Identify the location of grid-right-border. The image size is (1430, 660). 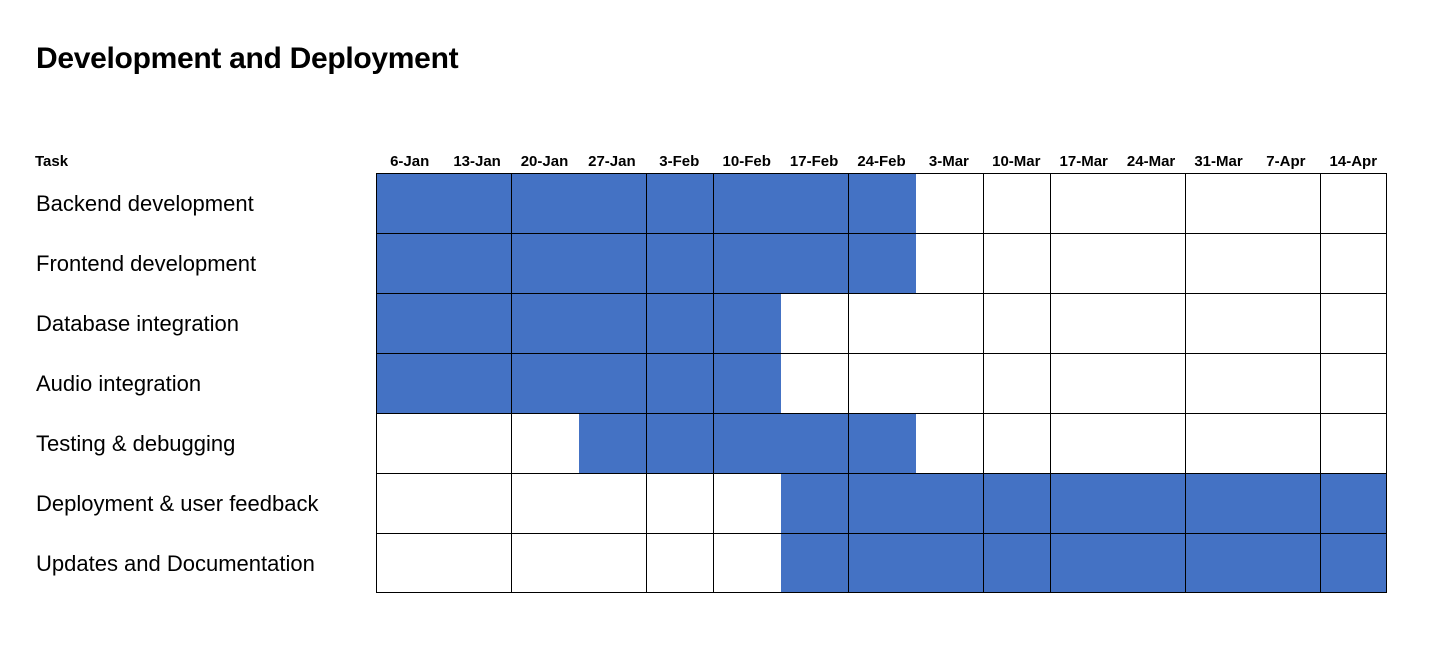
(1386, 383).